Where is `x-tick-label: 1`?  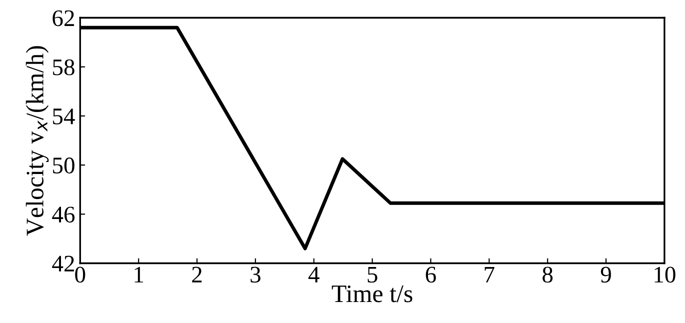
x-tick-label: 1 is located at coordinates (139, 274).